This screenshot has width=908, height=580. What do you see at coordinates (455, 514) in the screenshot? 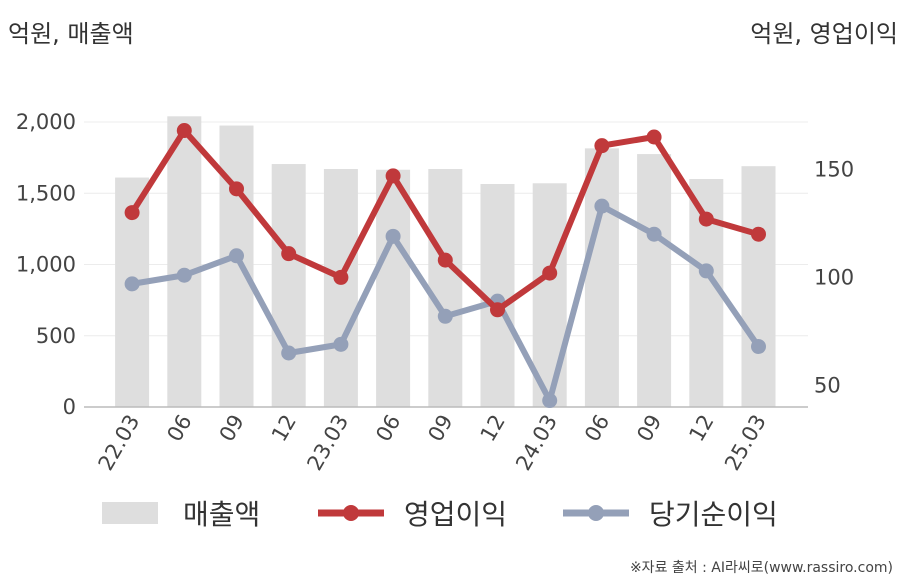
I see `legend-label-operating-income: 영업이익` at bounding box center [455, 514].